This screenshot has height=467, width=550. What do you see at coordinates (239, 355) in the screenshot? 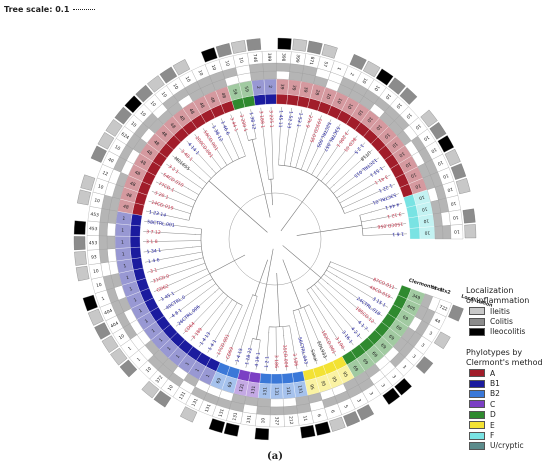
I see `strain-label: 1 4 15` at bounding box center [239, 355].